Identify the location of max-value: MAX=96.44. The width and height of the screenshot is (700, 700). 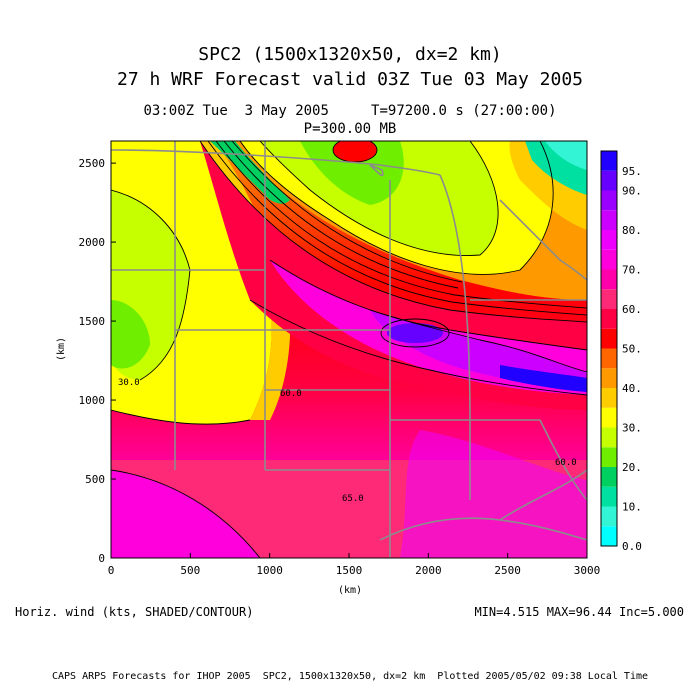
(579, 612).